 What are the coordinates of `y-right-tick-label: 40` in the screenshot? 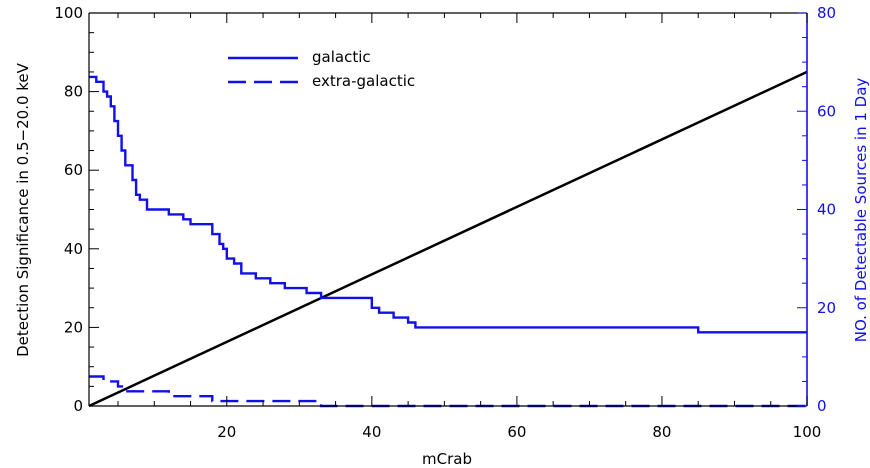 It's located at (826, 210).